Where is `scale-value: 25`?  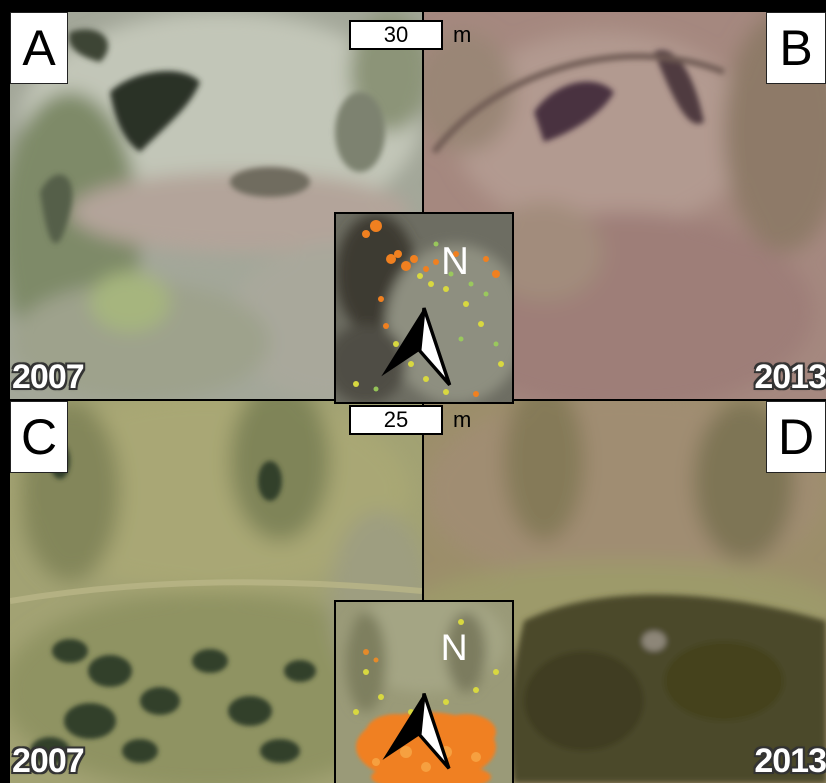 scale-value: 25 is located at coordinates (396, 420).